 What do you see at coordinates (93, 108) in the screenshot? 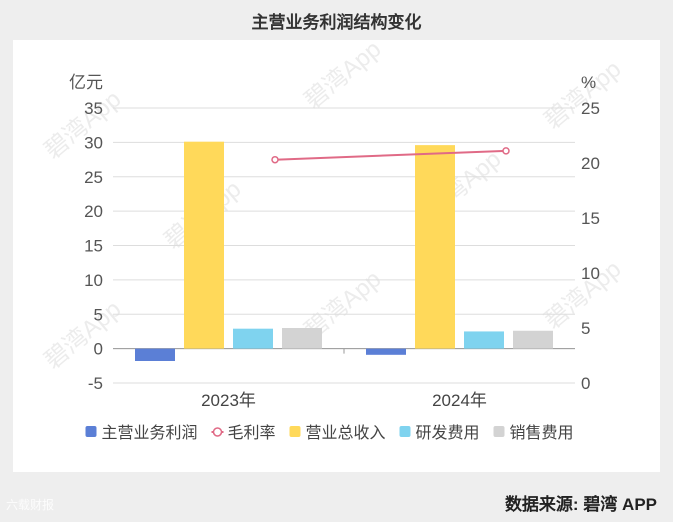
I see `left-tick-label: 35` at bounding box center [93, 108].